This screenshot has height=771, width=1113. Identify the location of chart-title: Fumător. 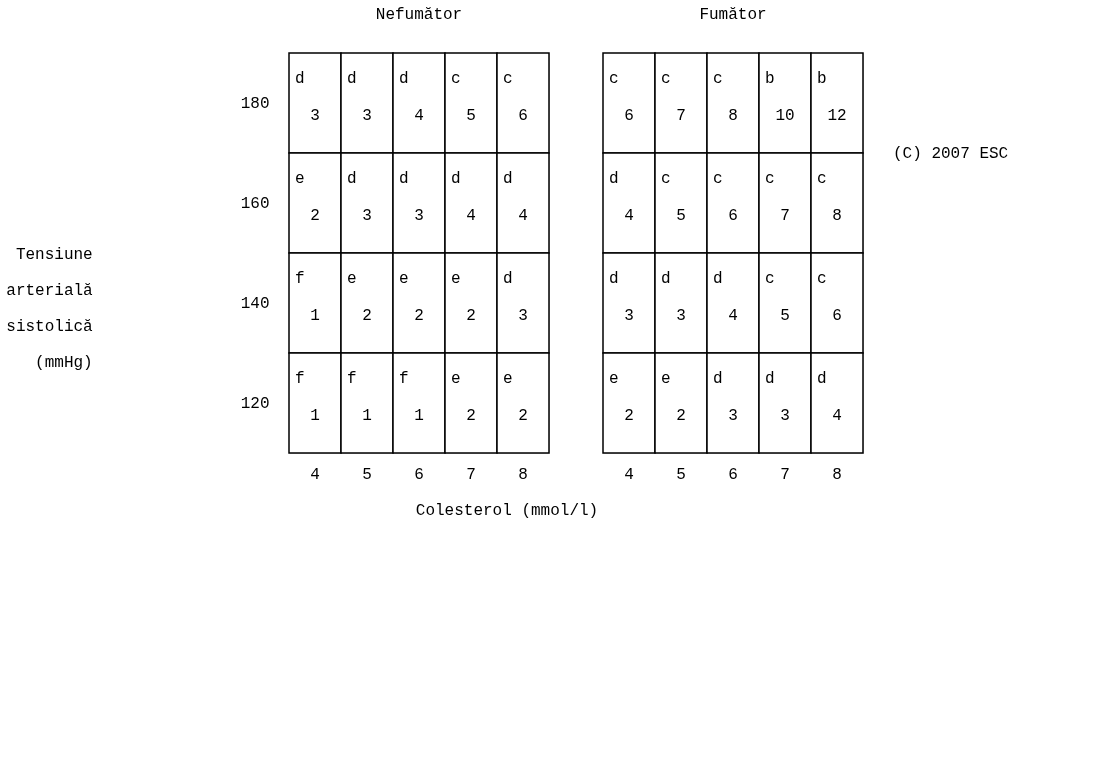
(733, 15).